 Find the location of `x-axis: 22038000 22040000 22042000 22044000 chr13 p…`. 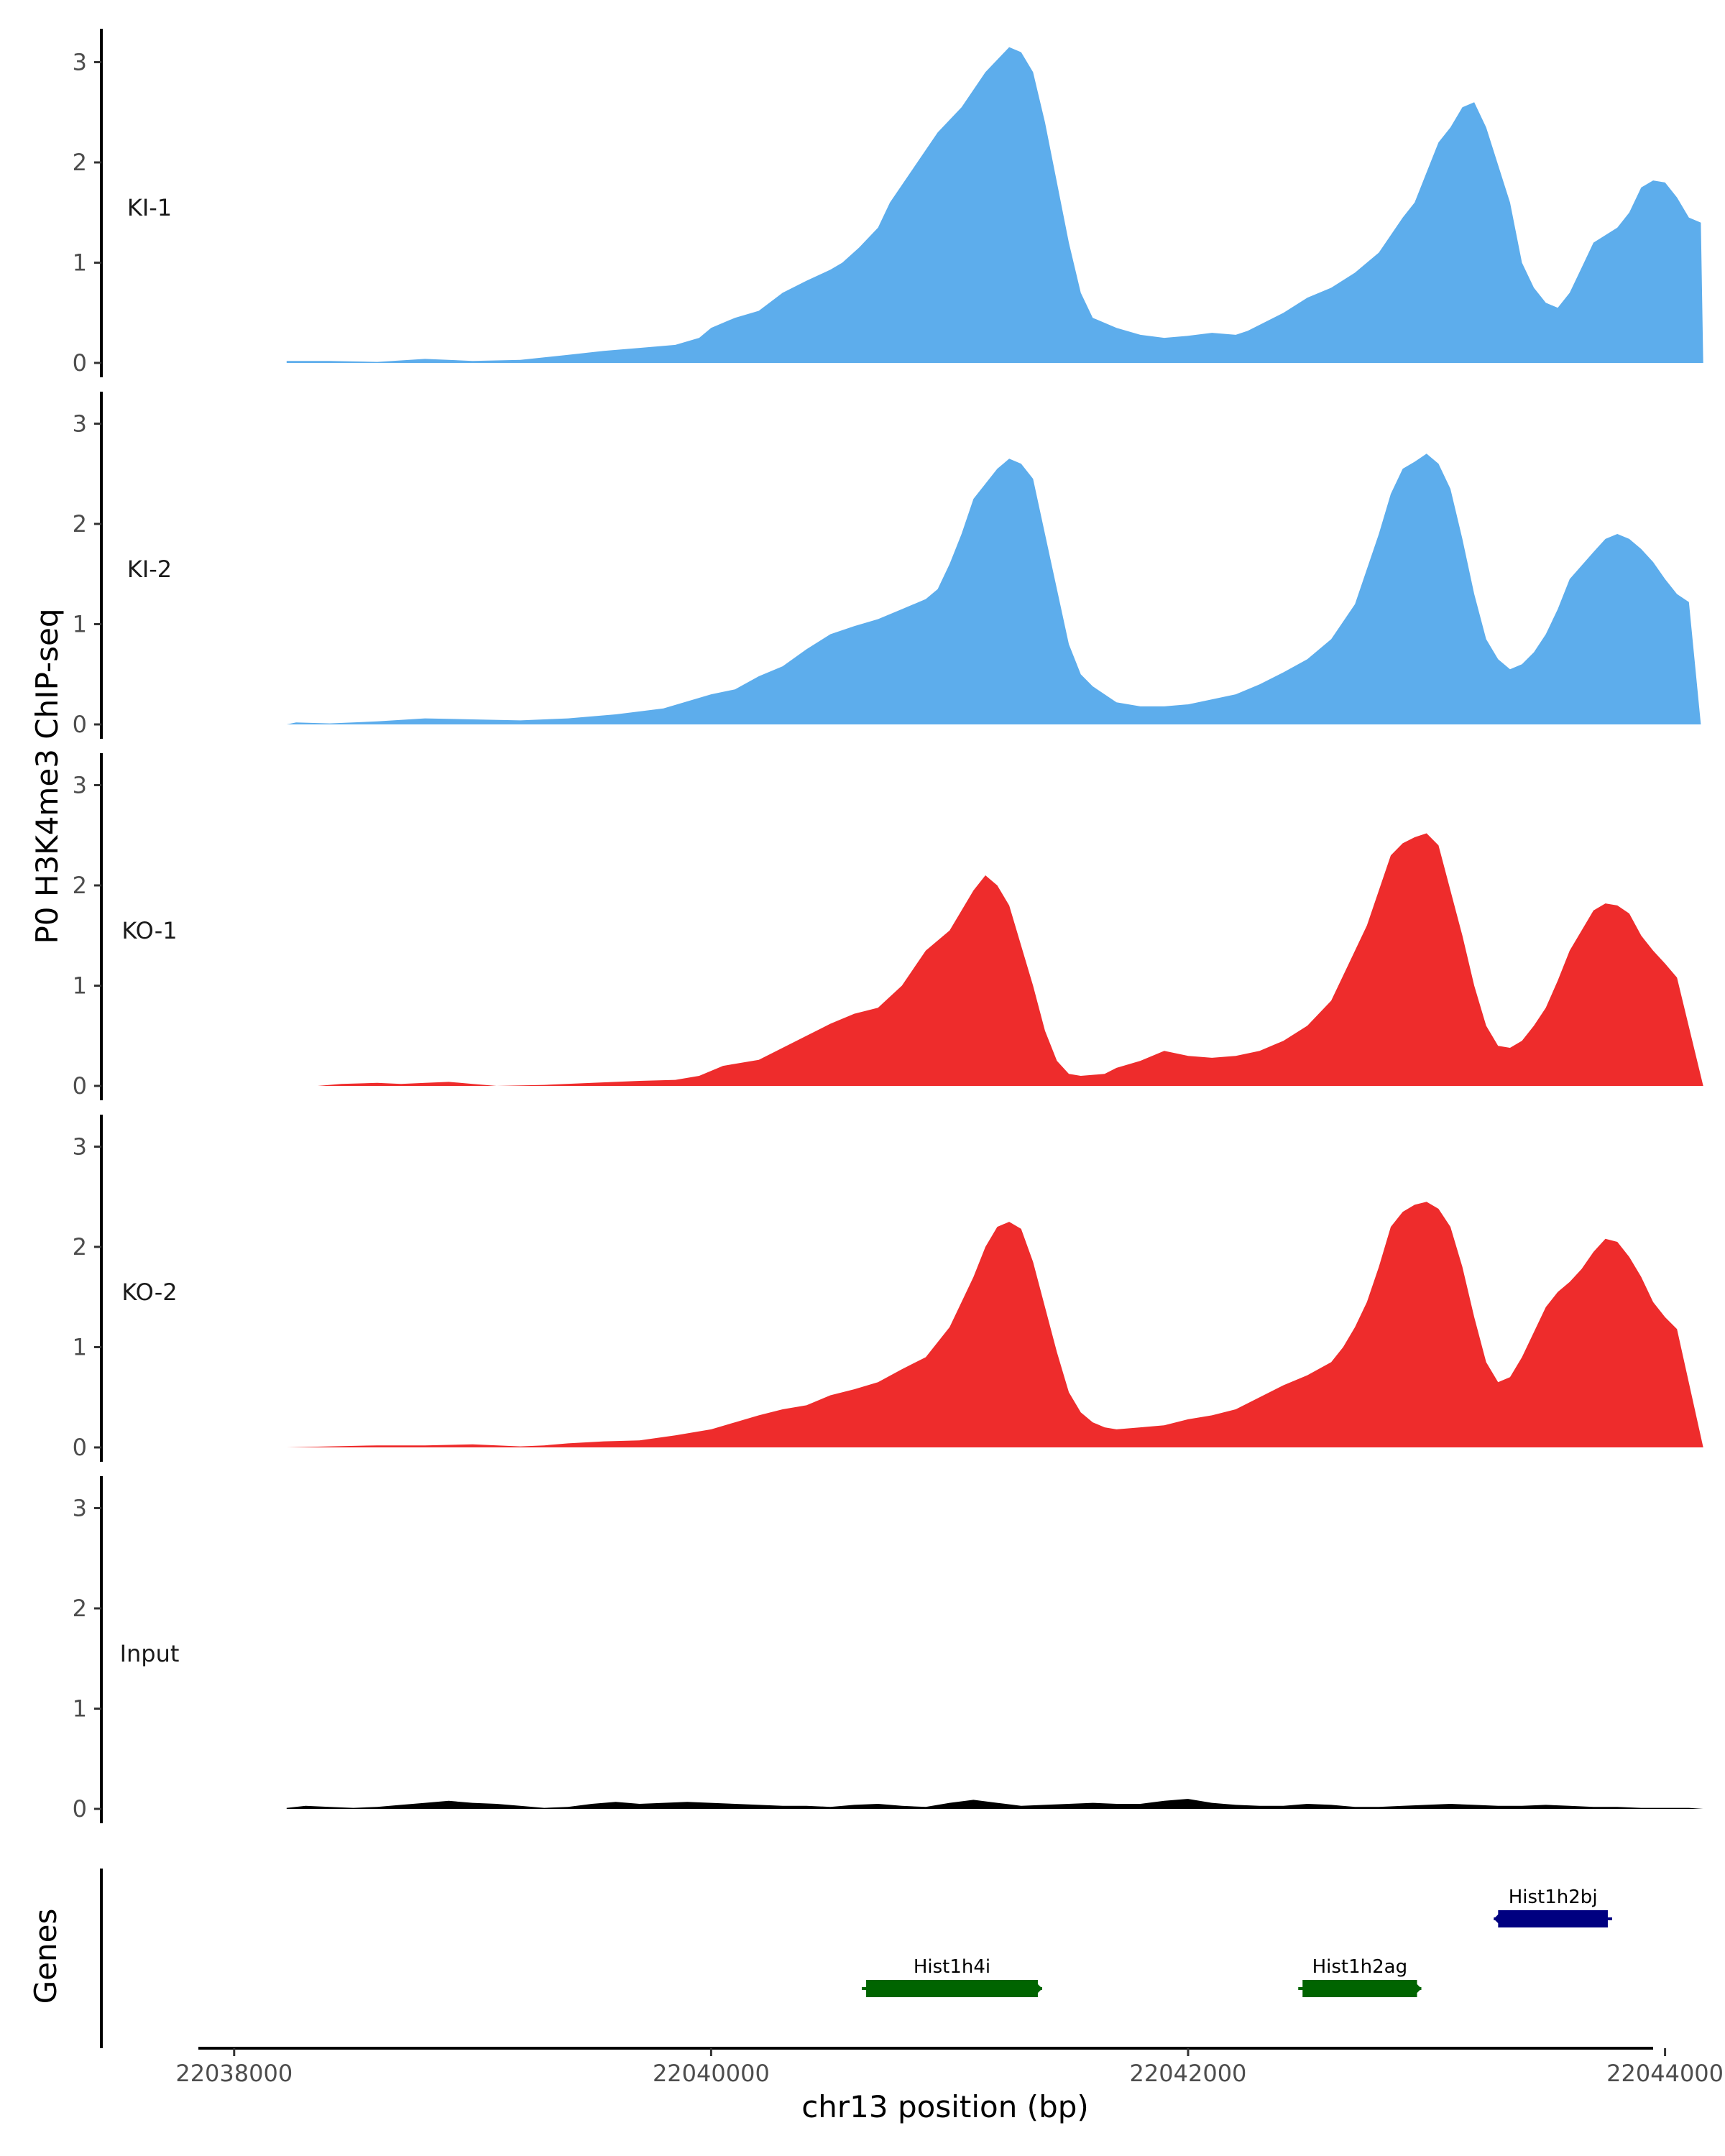

x-axis: 22038000 22040000 22042000 22044000 chr13 p… is located at coordinates (949, 2085).